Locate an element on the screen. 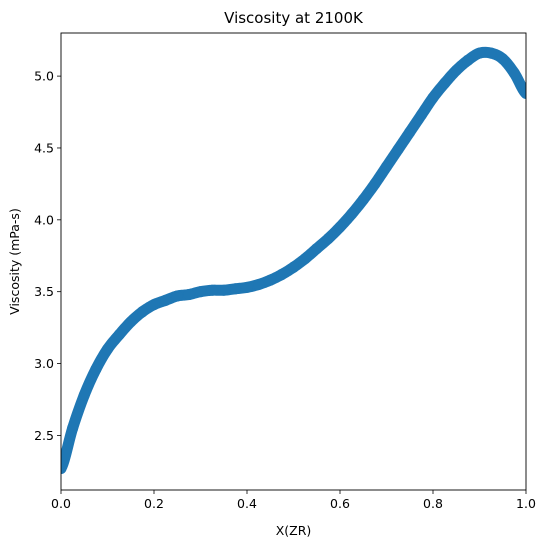 The height and width of the screenshot is (547, 547). y-axis-label: Viscosity (mPa-s) is located at coordinates (14, 261).